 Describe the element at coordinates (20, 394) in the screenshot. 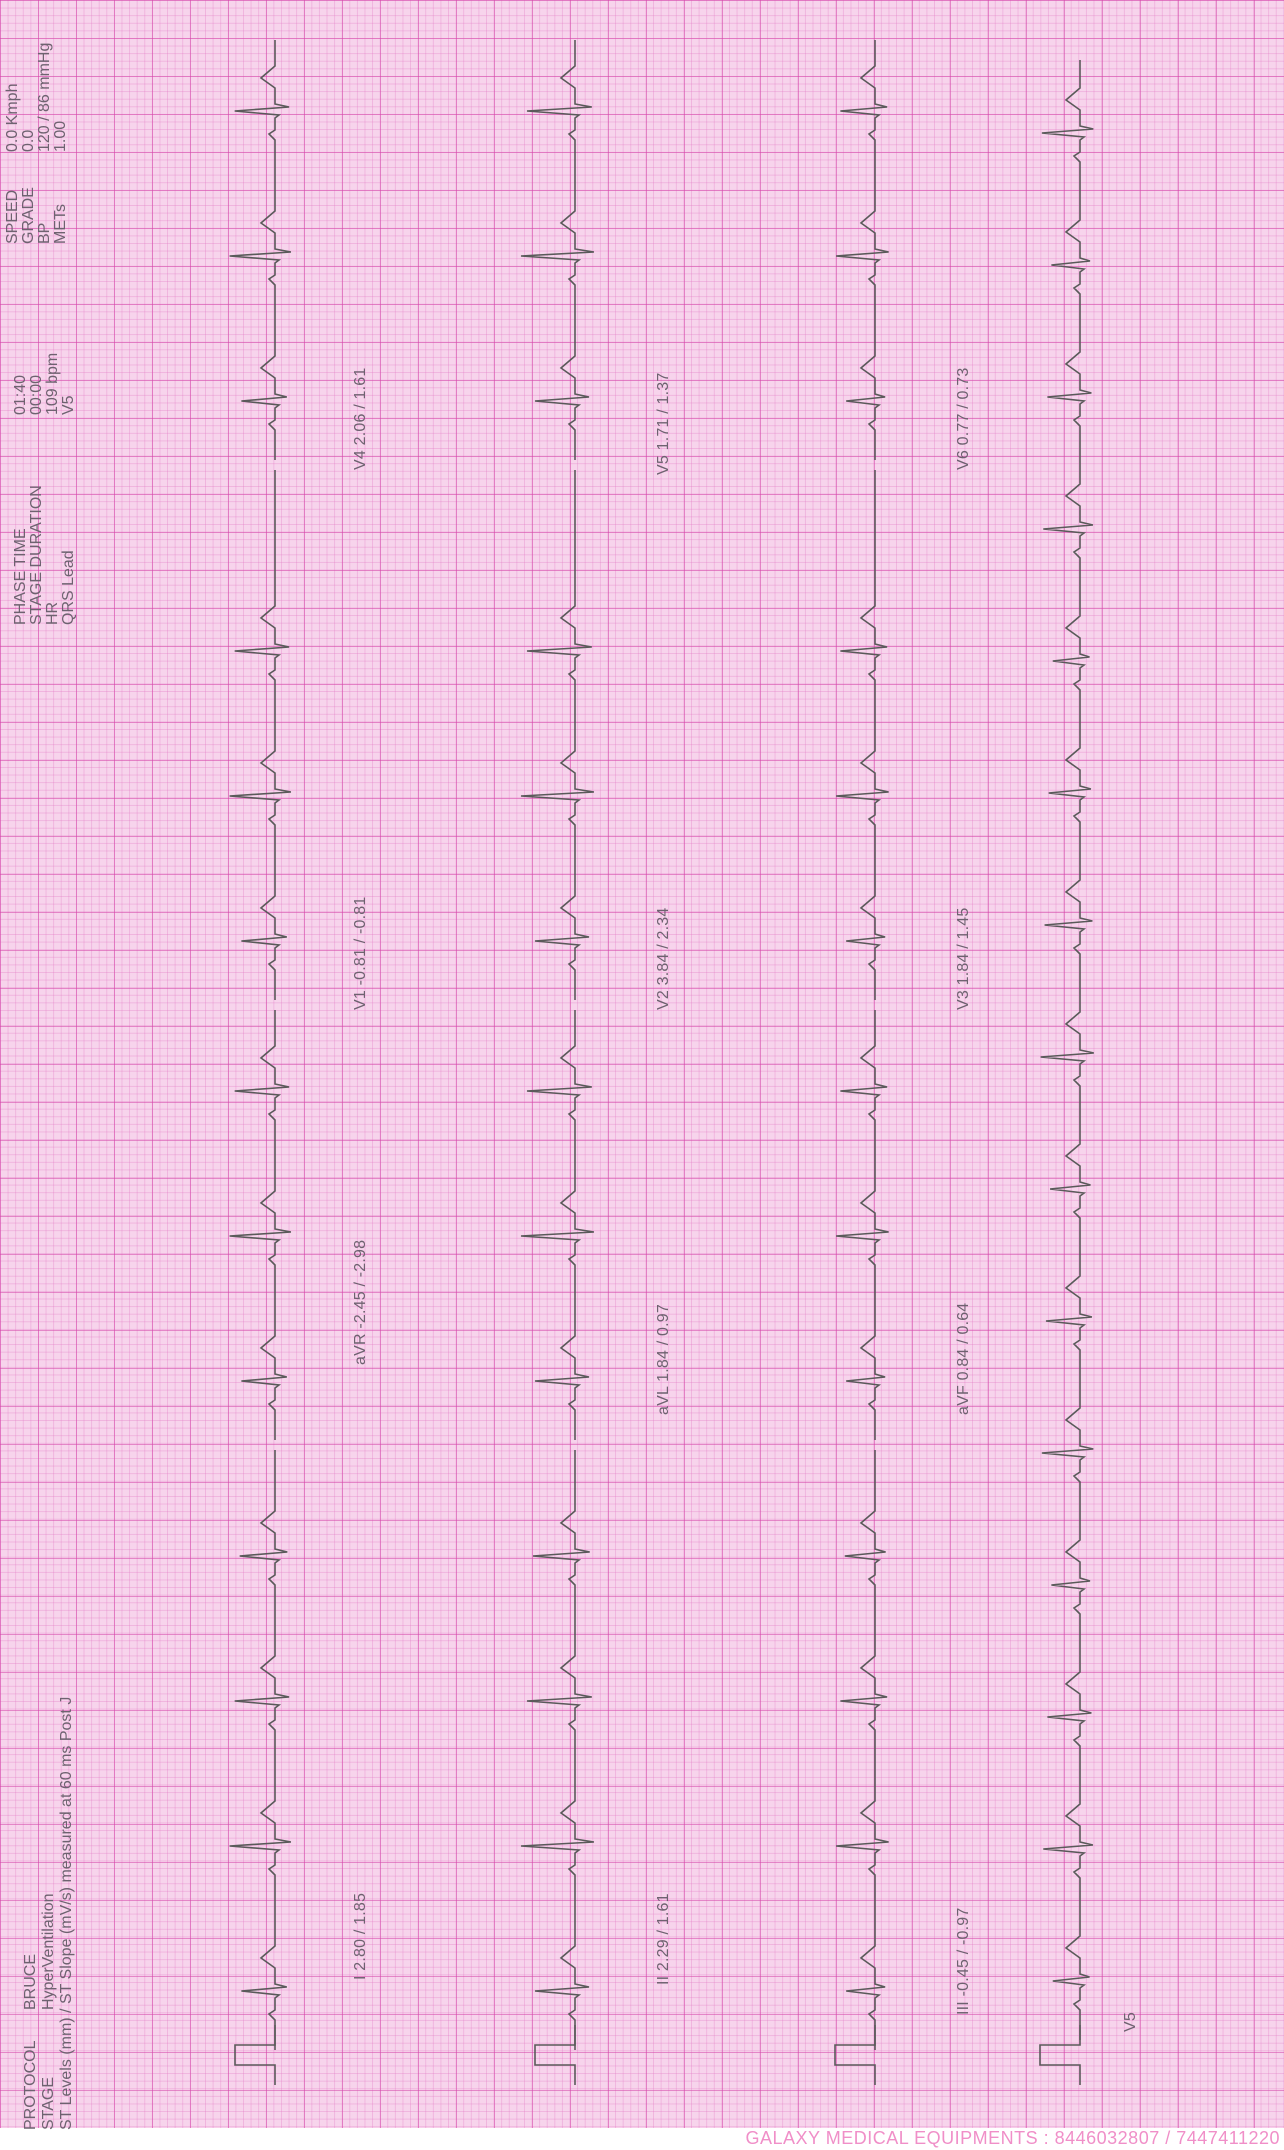

I see `phase-time-value: 01:40` at that location.